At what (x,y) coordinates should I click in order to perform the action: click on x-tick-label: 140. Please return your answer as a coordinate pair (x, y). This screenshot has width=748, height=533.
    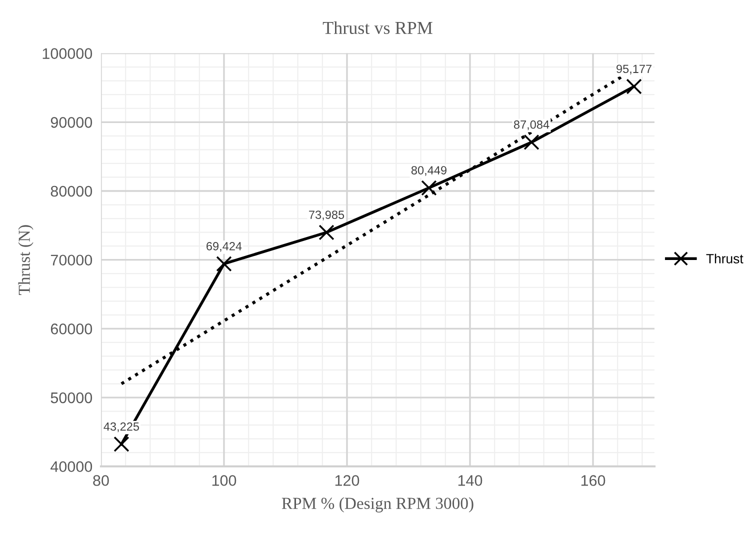
    Looking at the image, I should click on (470, 480).